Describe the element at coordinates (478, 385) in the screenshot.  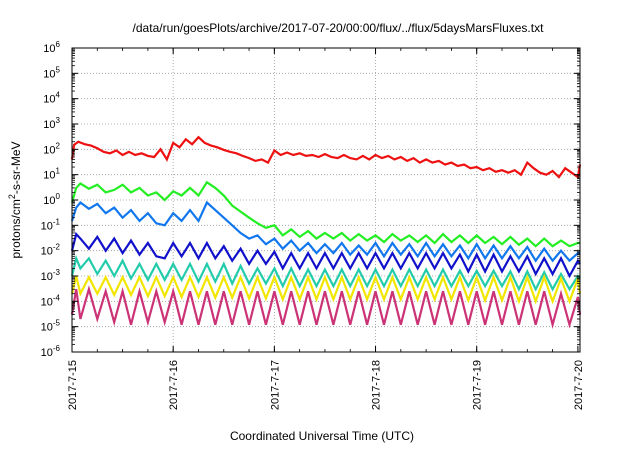
I see `x-tick-label: 2017-7-19` at that location.